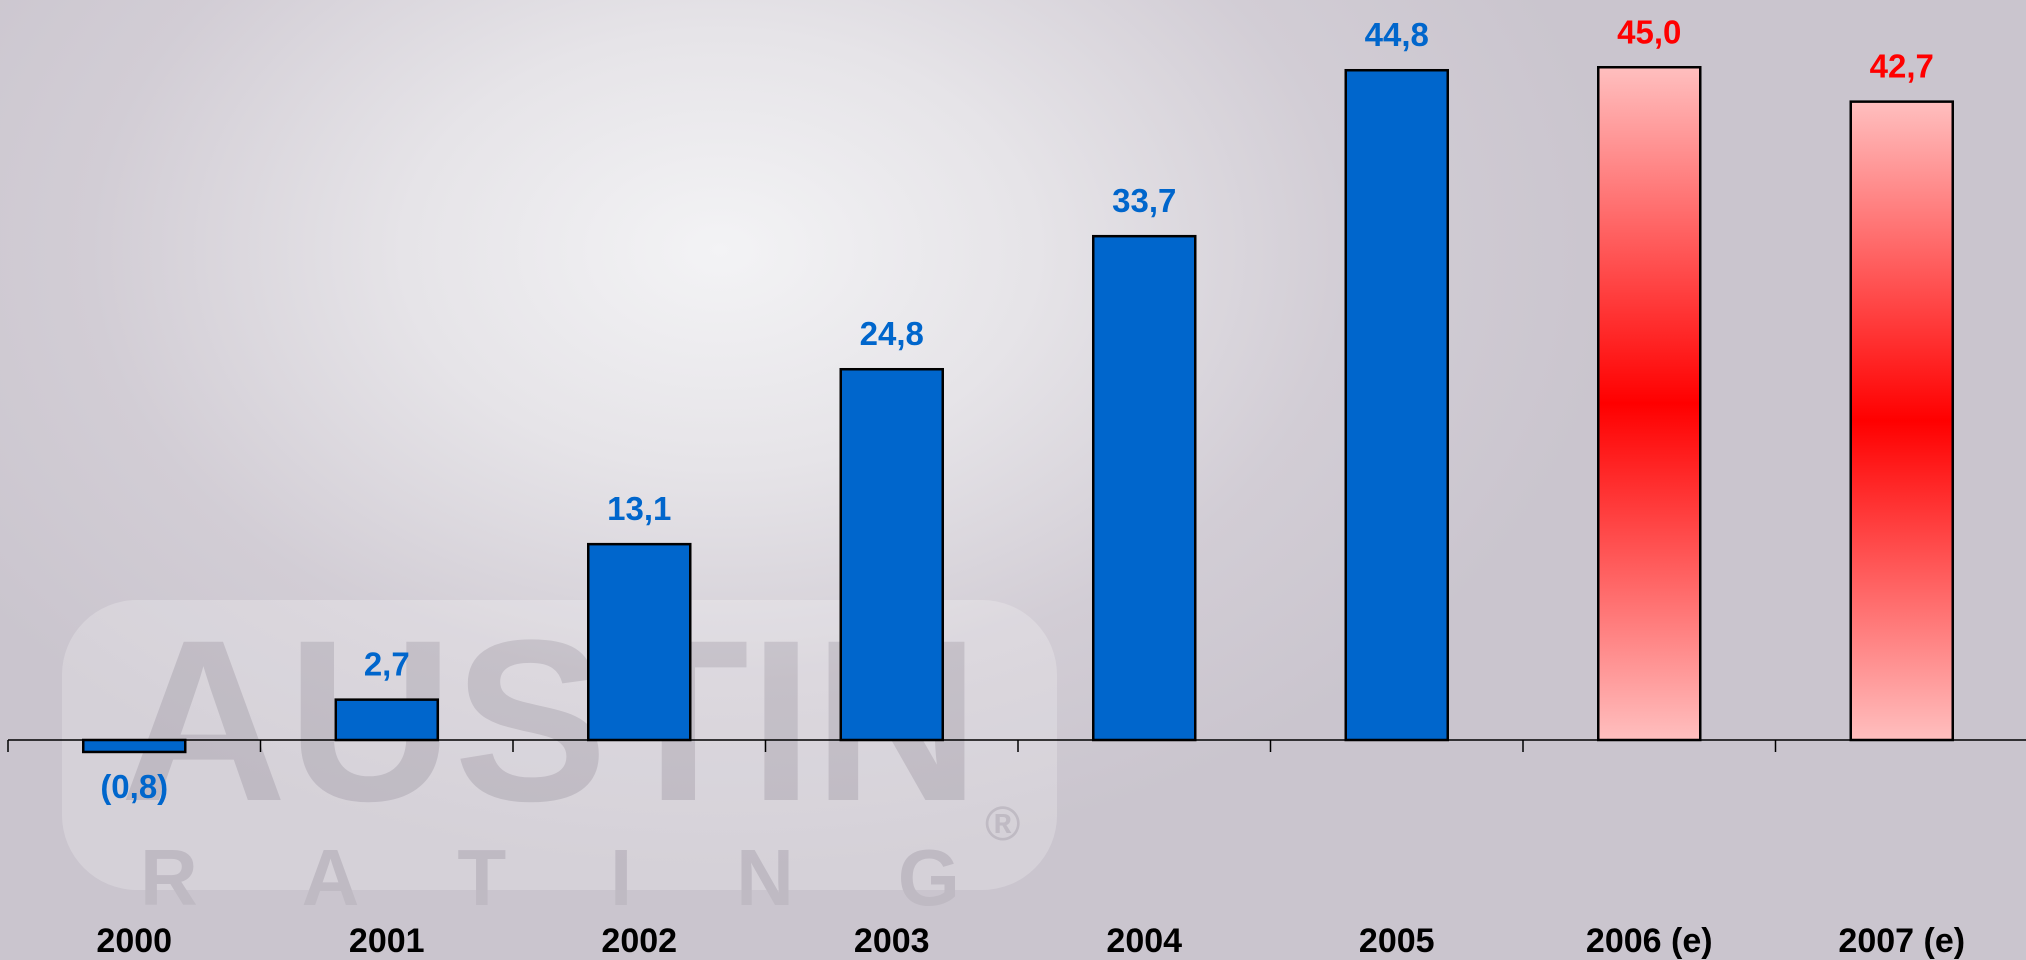  I want to click on value-label: 42,7, so click(1902, 66).